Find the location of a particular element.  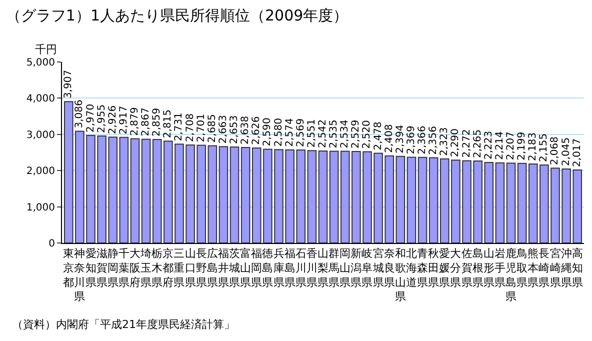

x-tick-label: 長野県 is located at coordinates (201, 268).